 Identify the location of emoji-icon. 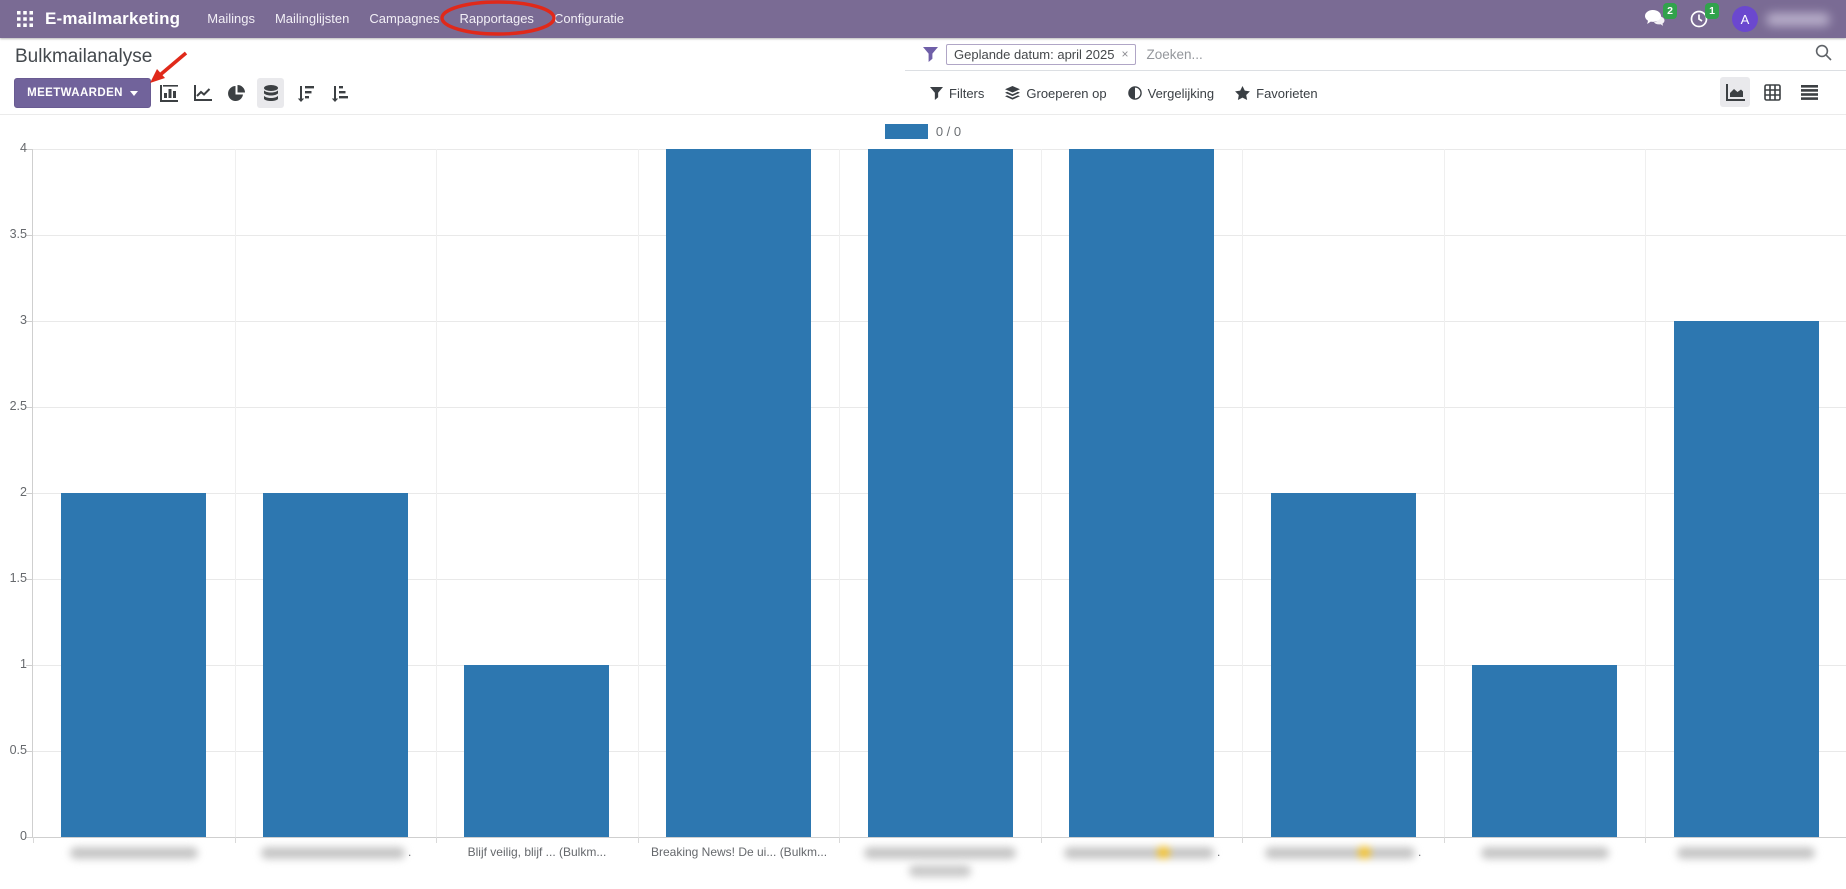
(1163, 852).